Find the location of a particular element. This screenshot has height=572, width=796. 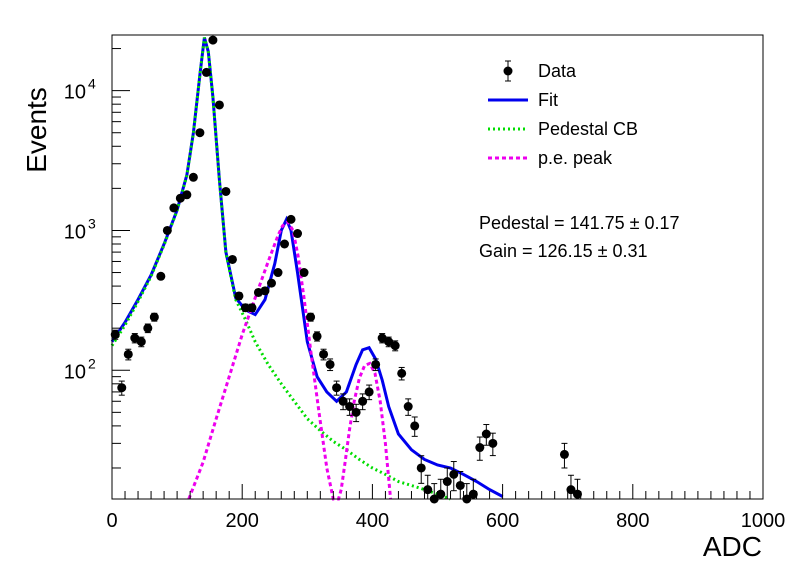

legend: Data Fit Pedestal CB p.e. peak is located at coordinates (563, 114).